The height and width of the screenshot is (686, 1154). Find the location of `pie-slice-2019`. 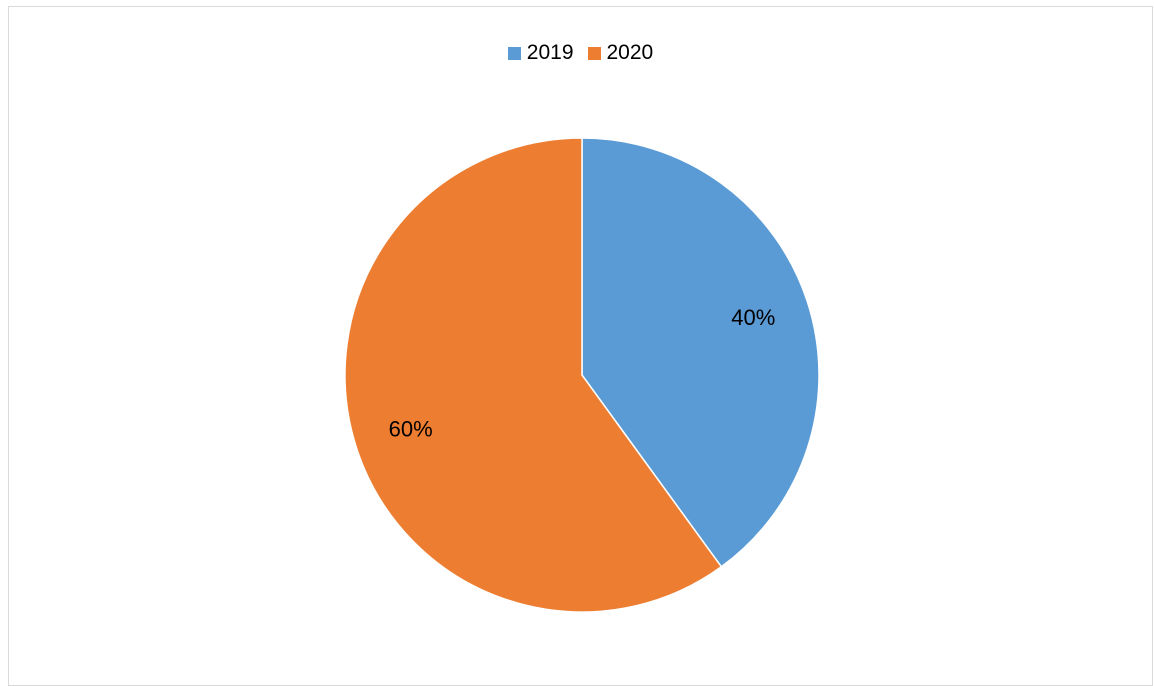

pie-slice-2019 is located at coordinates (700, 352).